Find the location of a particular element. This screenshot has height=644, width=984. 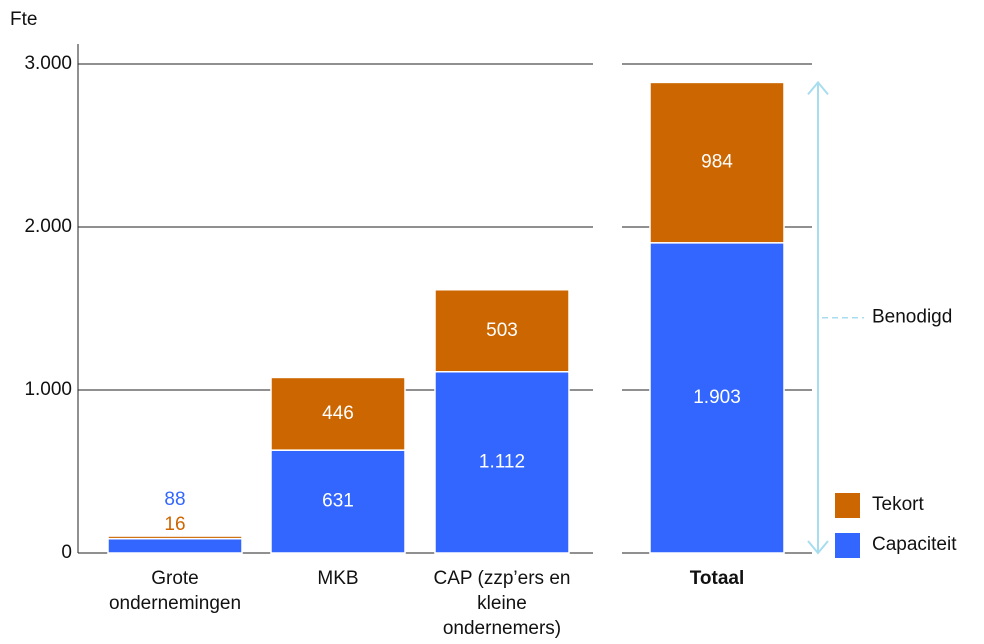

value-label: 984 is located at coordinates (717, 162).